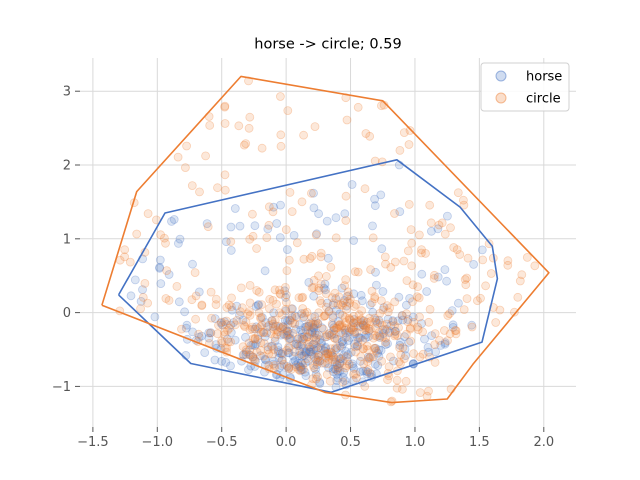 The width and height of the screenshot is (640, 480). Describe the element at coordinates (93, 442) in the screenshot. I see `x-tick-label: −1.5` at that location.